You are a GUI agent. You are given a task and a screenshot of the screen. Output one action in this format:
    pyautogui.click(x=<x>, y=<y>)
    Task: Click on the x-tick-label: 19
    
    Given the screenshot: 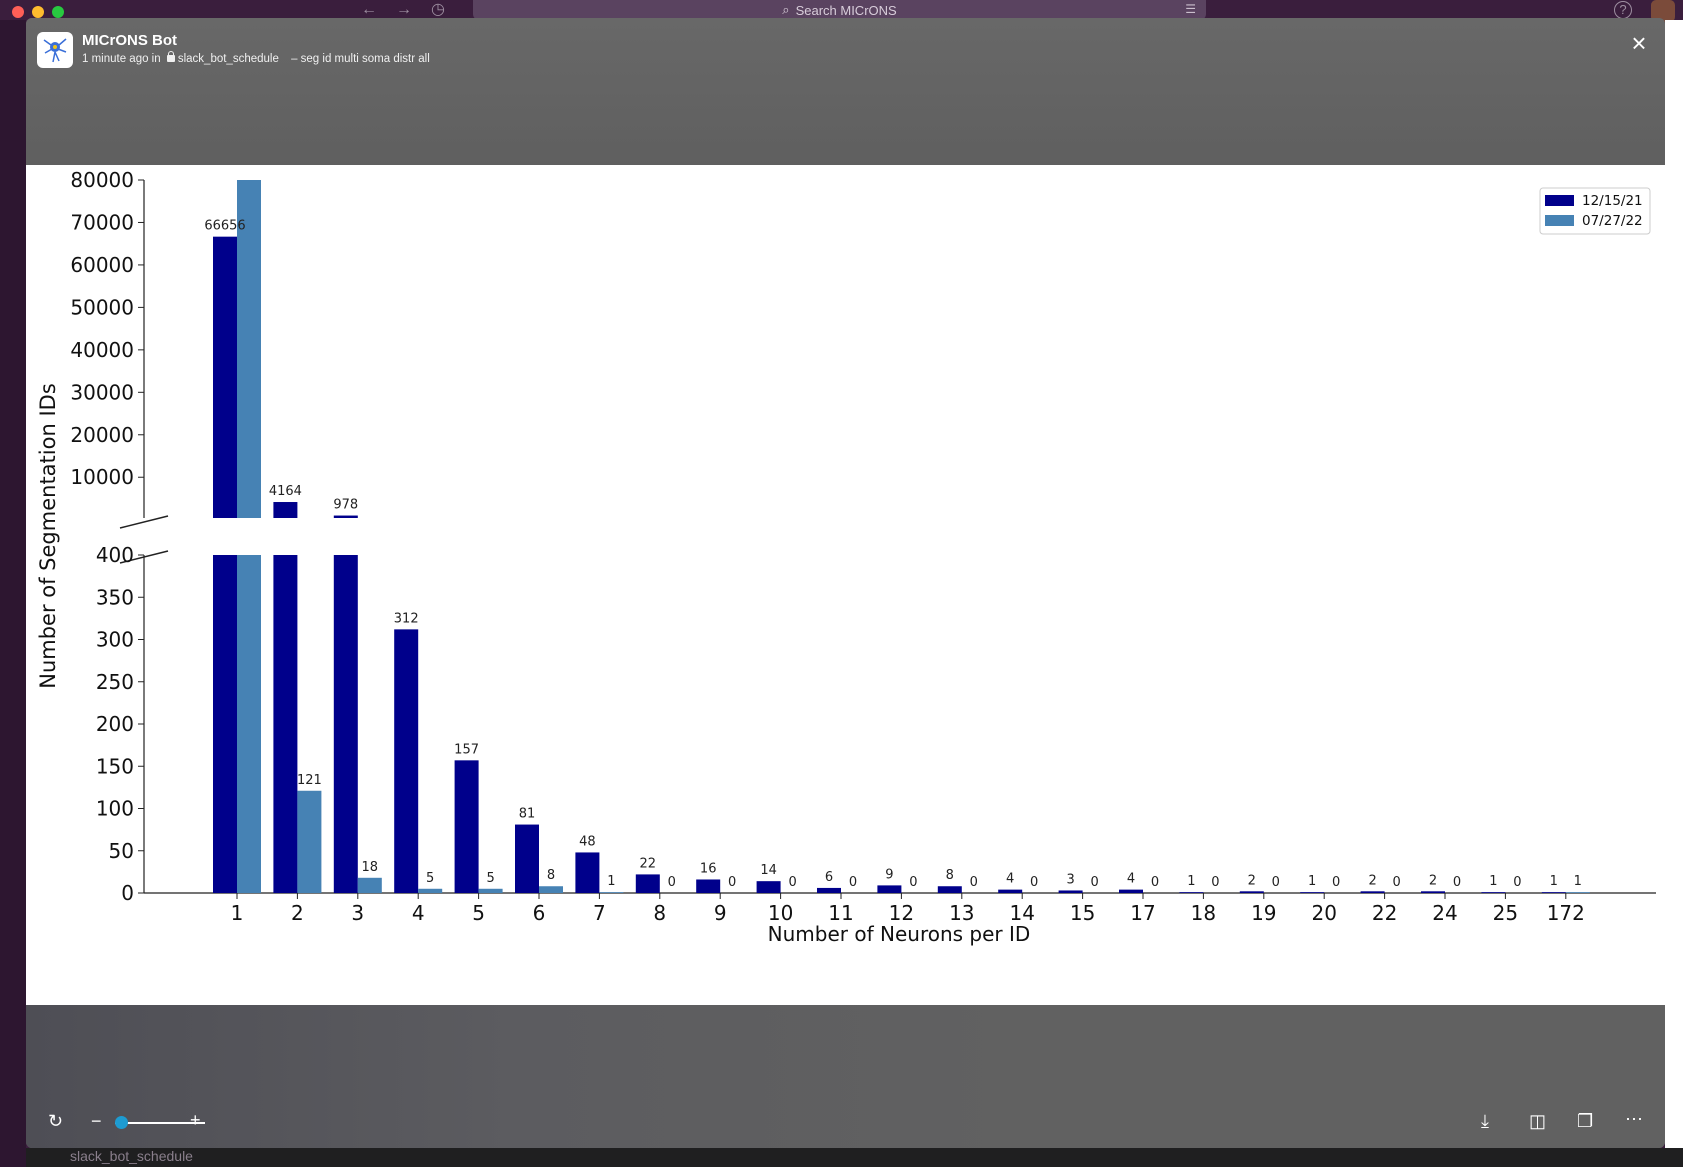 What is the action you would take?
    pyautogui.click(x=1263, y=913)
    